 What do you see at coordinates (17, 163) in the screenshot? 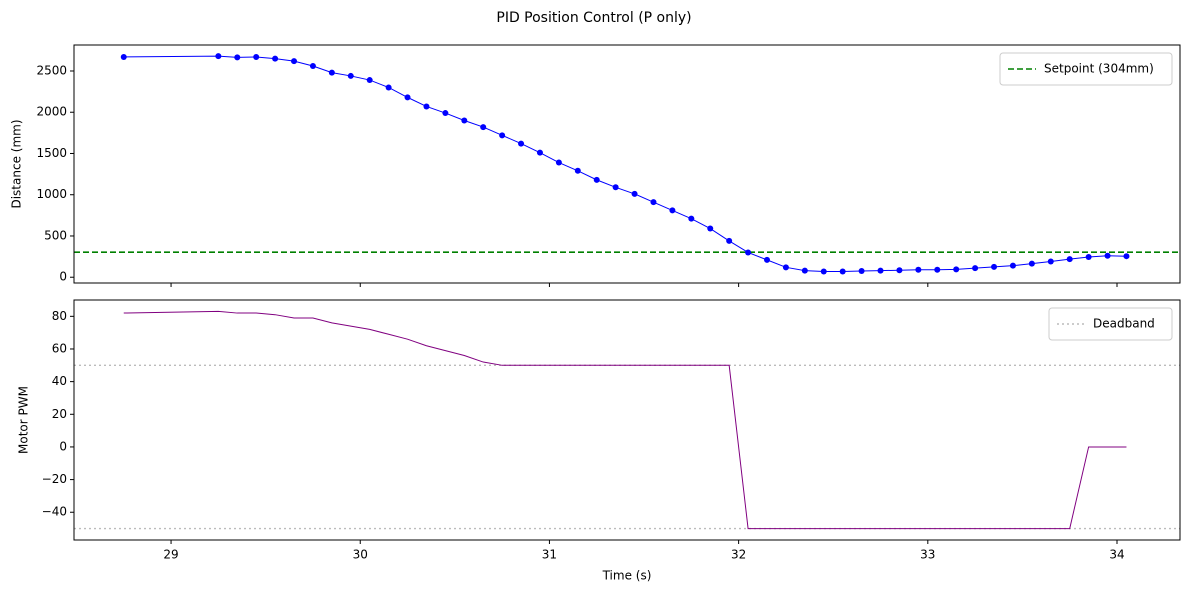
I see `y-axis-label: Distance (mm)` at bounding box center [17, 163].